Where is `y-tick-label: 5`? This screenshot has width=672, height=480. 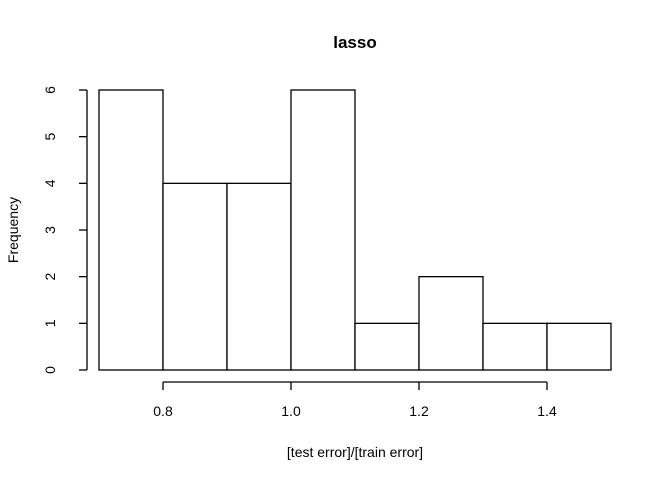
y-tick-label: 5 is located at coordinates (50, 137).